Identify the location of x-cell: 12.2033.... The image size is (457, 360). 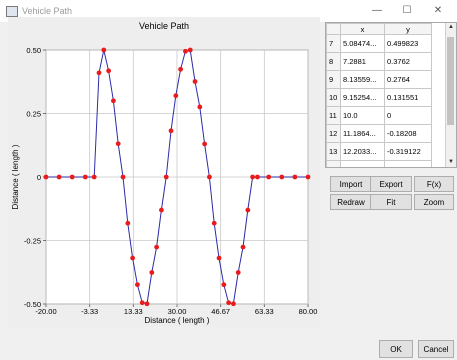
(362, 151).